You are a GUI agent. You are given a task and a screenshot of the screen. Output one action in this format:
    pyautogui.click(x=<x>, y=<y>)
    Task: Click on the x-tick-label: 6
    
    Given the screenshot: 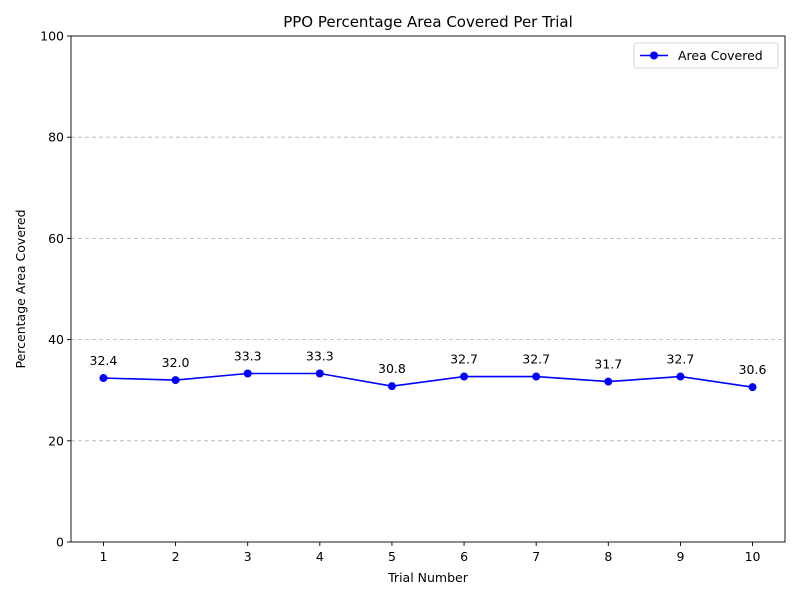 What is the action you would take?
    pyautogui.click(x=464, y=556)
    